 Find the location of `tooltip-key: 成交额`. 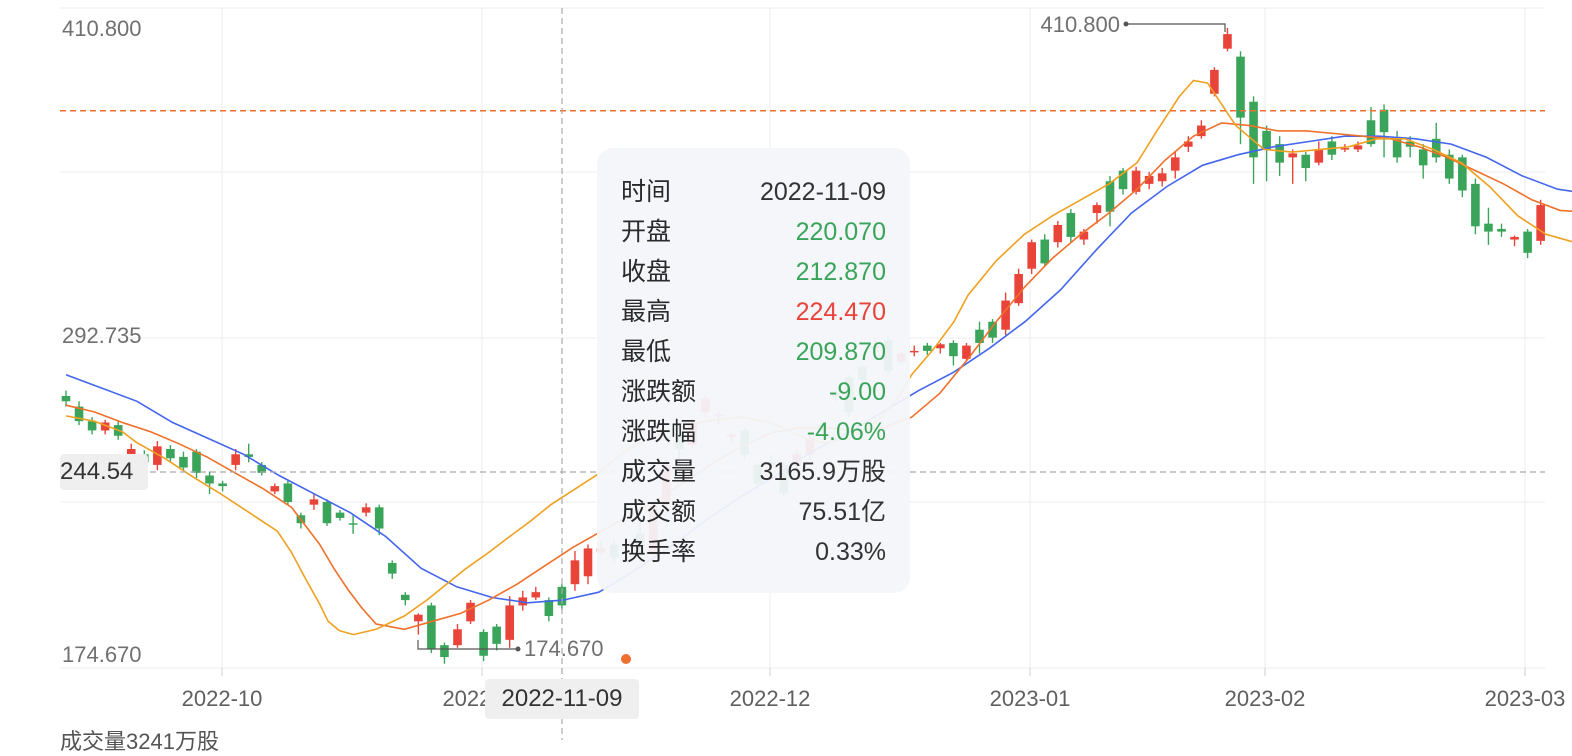

tooltip-key: 成交额 is located at coordinates (659, 512).